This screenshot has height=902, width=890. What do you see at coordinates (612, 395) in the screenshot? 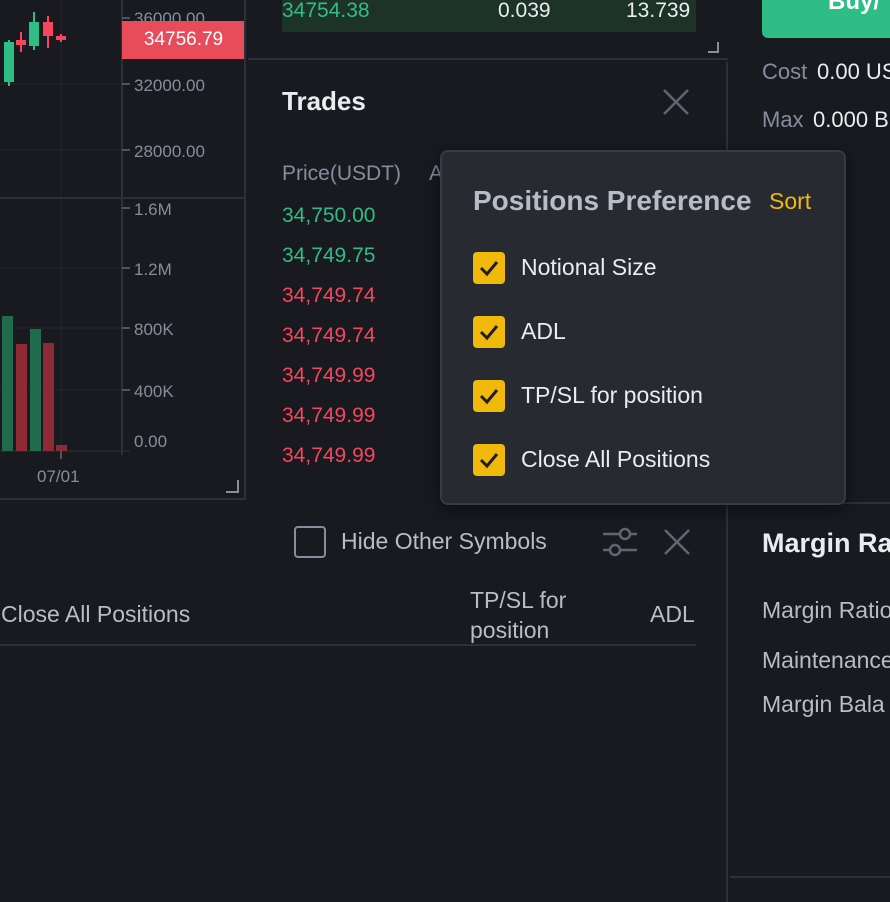
I see `pref-label: TP/SL for position` at bounding box center [612, 395].